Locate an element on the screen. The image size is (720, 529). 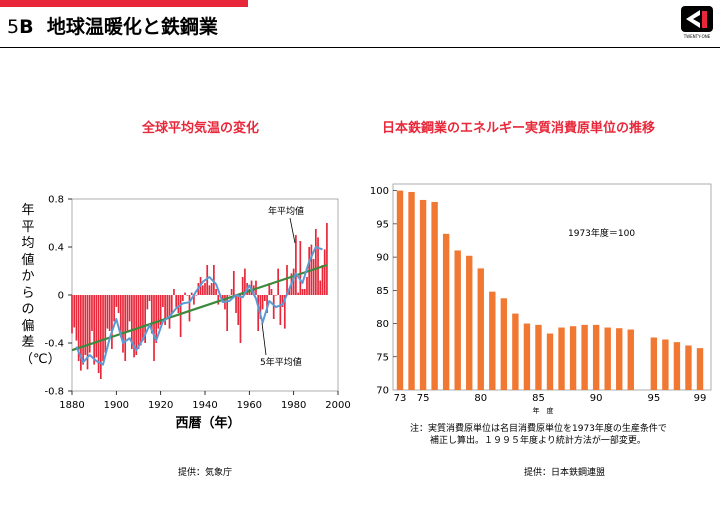
page-number: 5 is located at coordinates (13, 27).